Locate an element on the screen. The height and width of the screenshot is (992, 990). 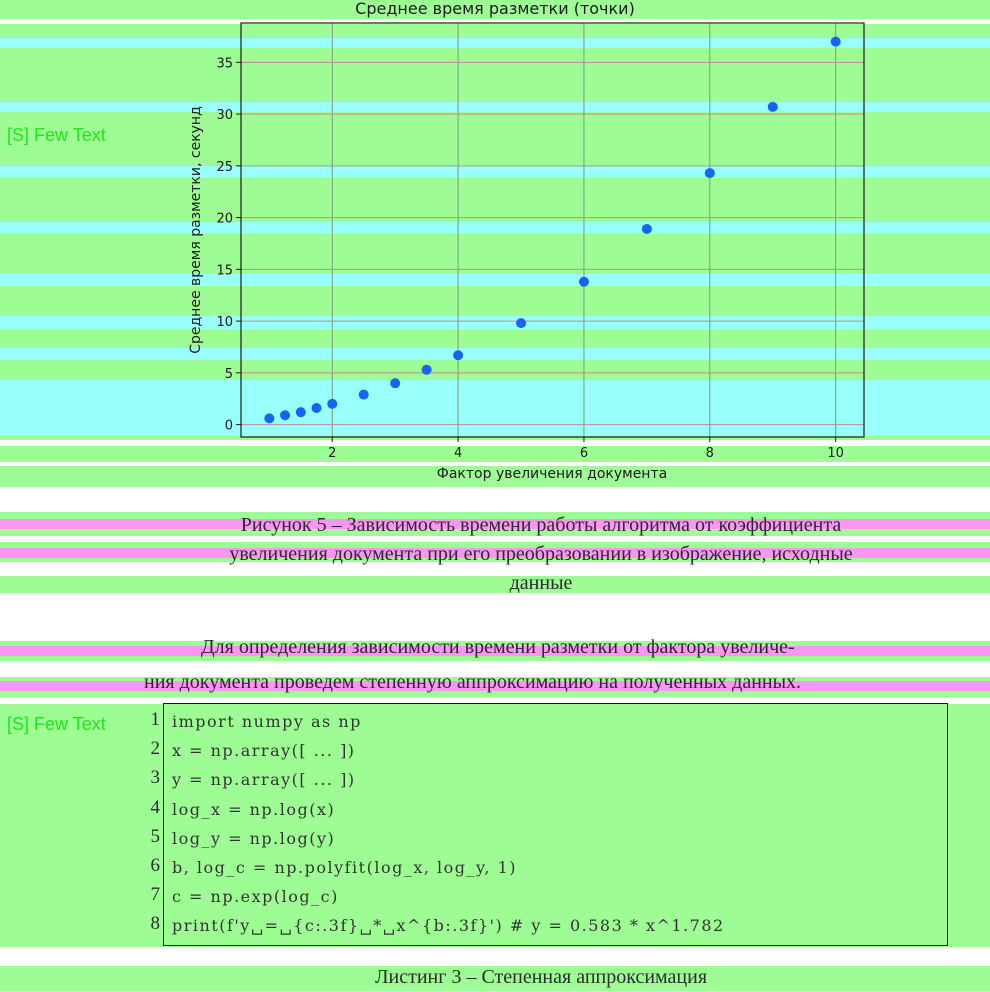
x-tick-label: 10 is located at coordinates (835, 453).